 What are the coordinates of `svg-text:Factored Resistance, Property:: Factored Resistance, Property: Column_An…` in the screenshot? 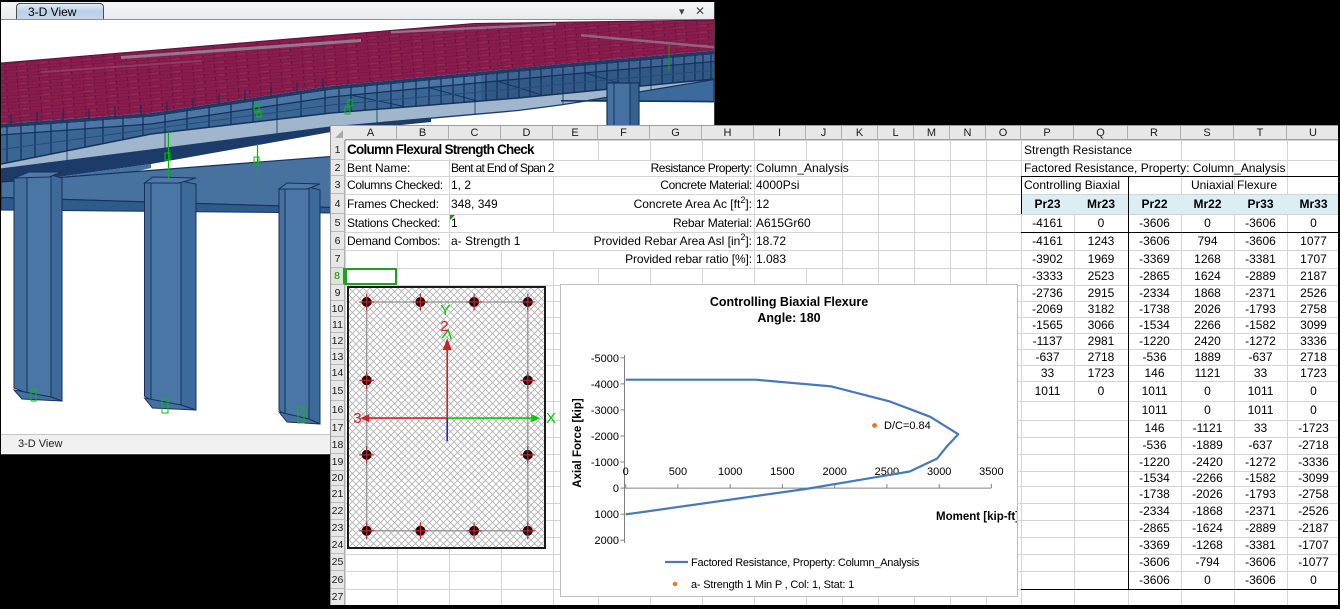 It's located at (805, 563).